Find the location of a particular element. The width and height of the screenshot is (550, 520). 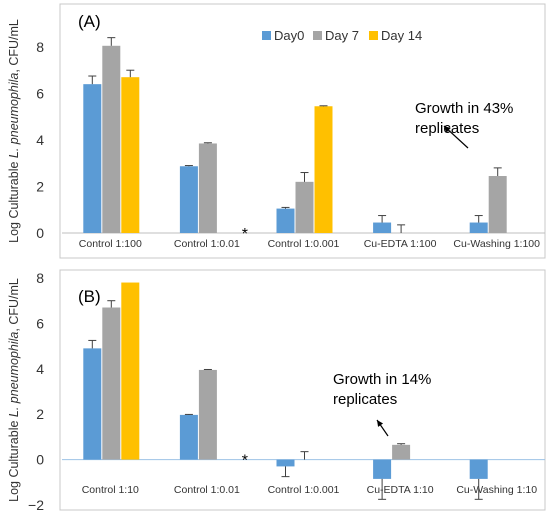

annotation-text: Growth in 14% is located at coordinates (382, 379).